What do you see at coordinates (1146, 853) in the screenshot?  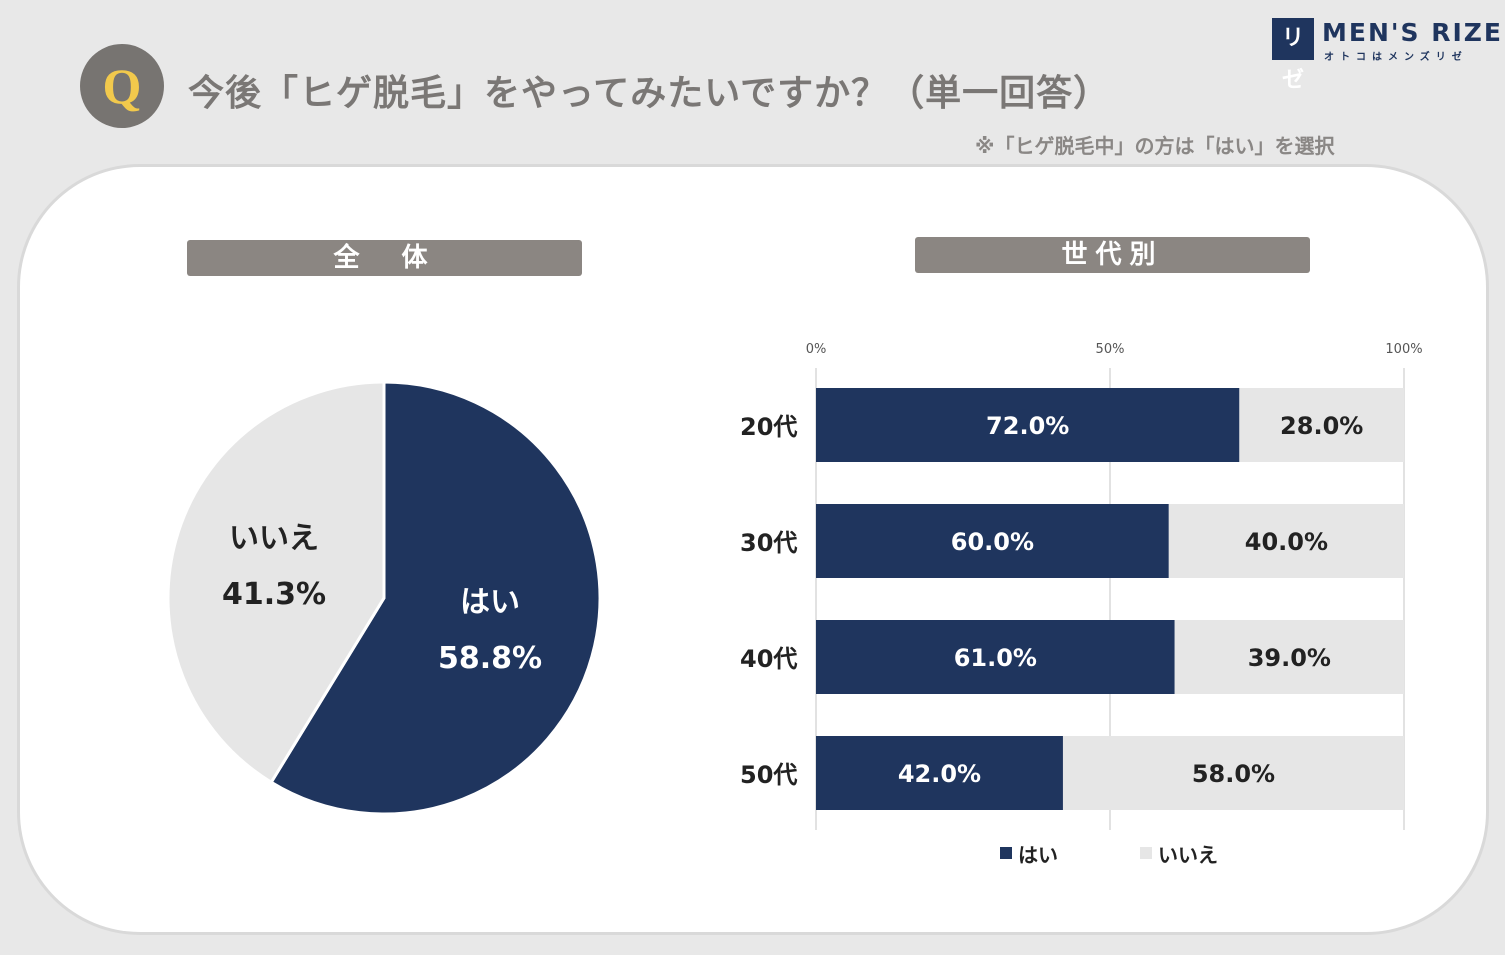 I see `legend-swatch-no` at bounding box center [1146, 853].